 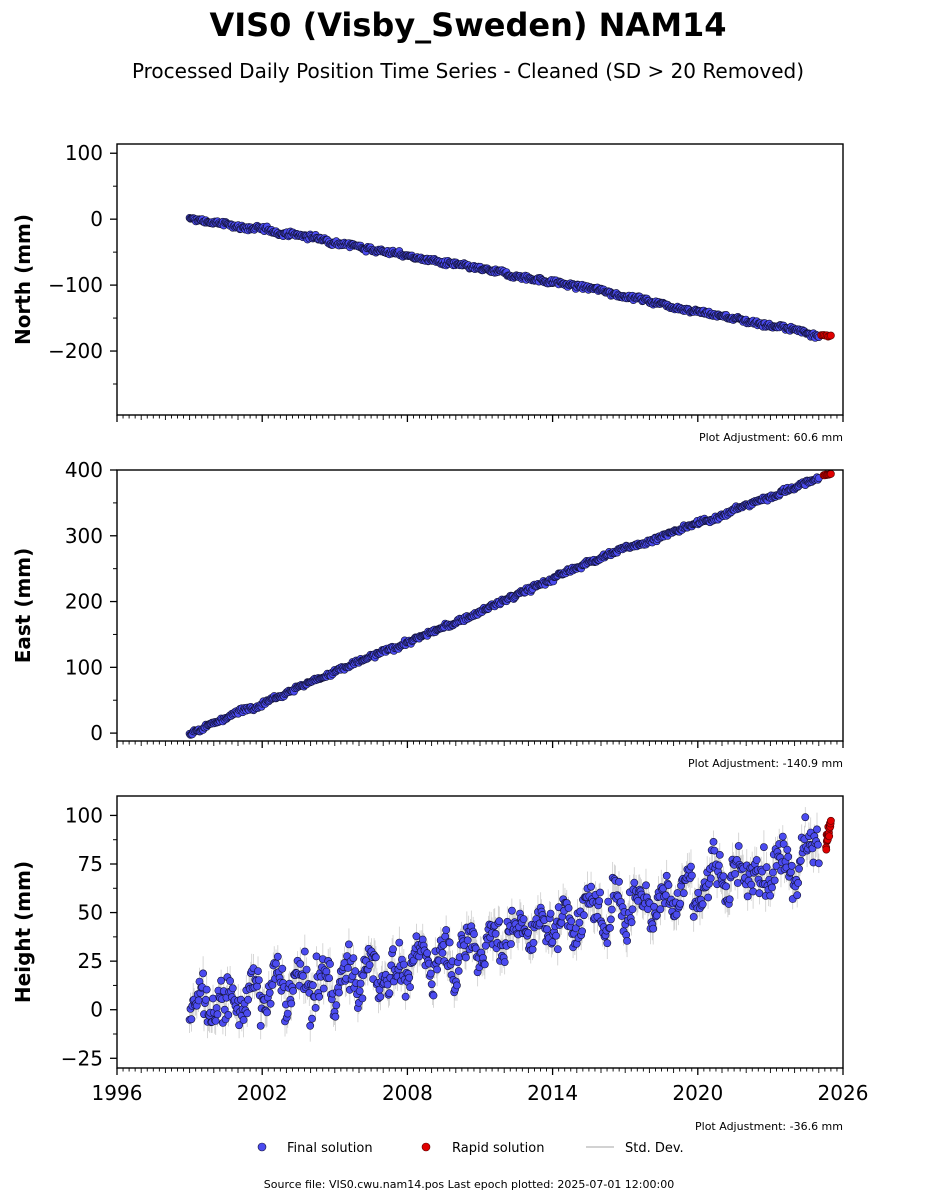 I want to click on legend: Final solution Rapid solution Std. Dev., so click(x=470, y=1148).